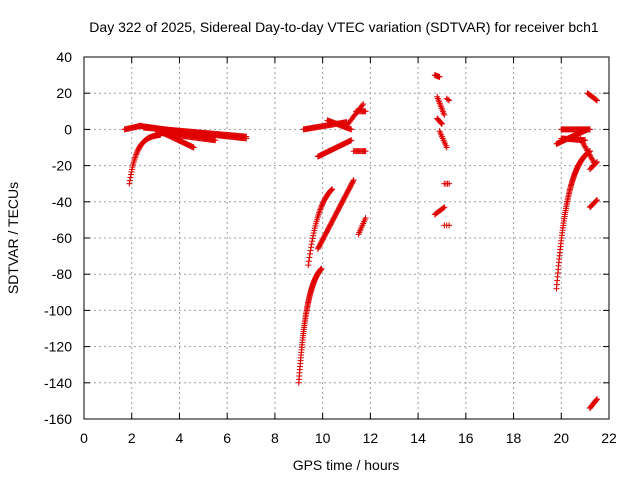  I want to click on x-tick-label: 22, so click(609, 438).